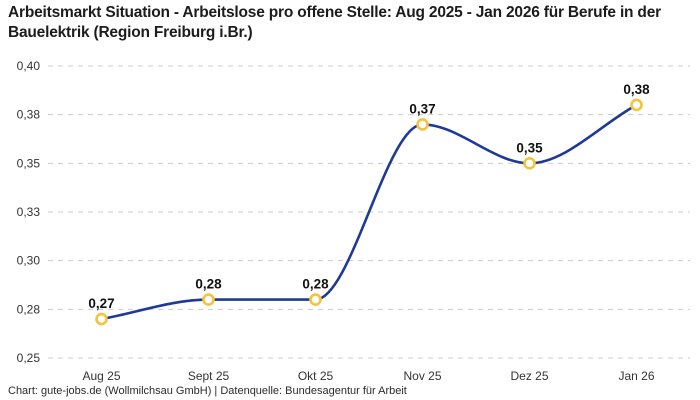  I want to click on x-tick-label: Sept 25, so click(209, 376).